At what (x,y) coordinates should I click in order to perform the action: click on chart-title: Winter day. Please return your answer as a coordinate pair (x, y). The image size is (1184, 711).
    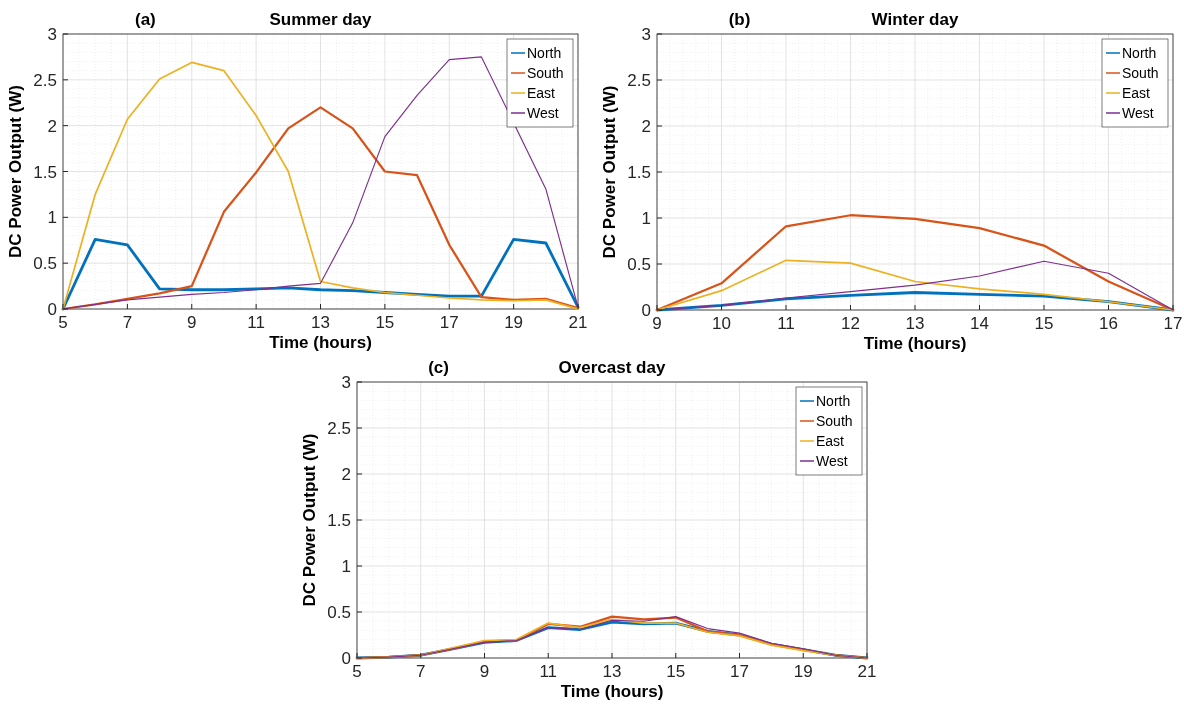
    Looking at the image, I should click on (915, 19).